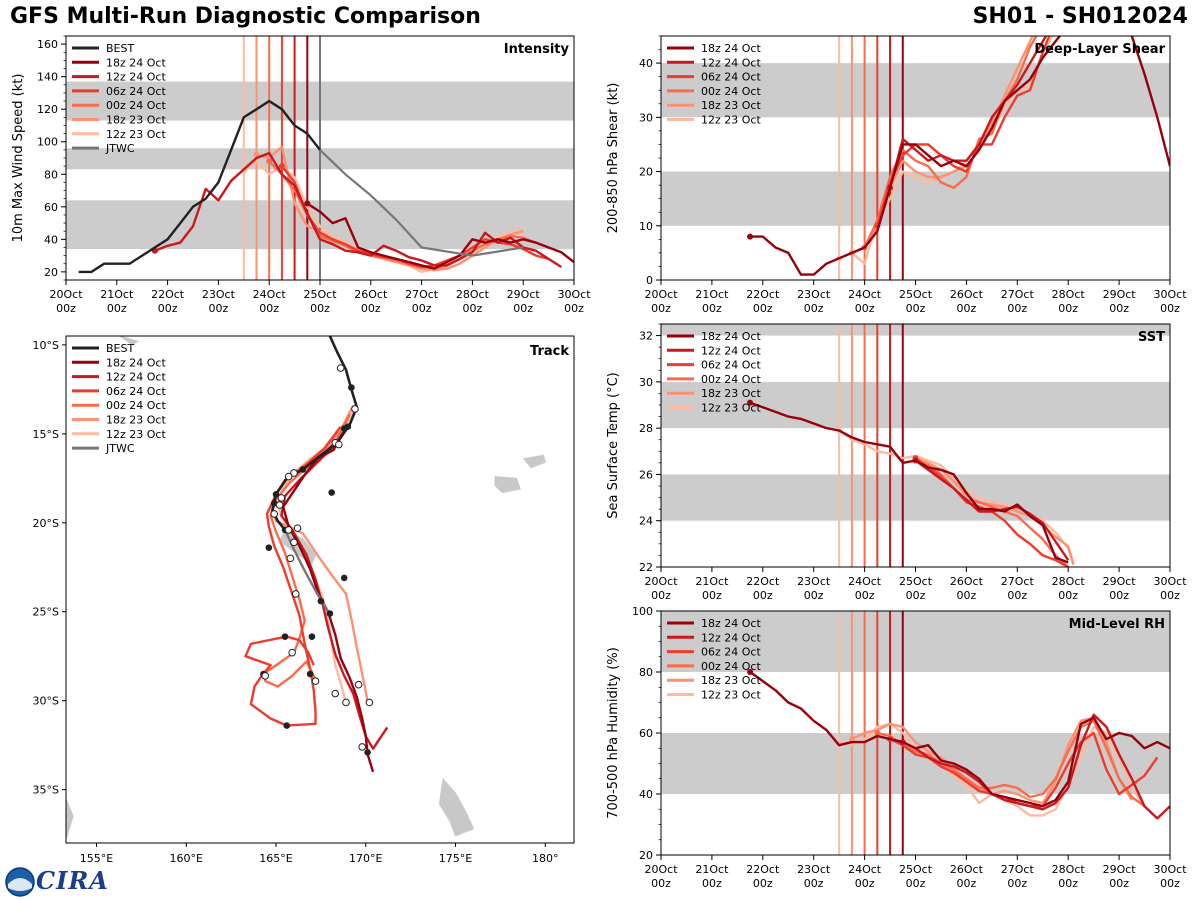 The width and height of the screenshot is (1200, 900). What do you see at coordinates (136, 362) in the screenshot?
I see `track-legend-label: 18z 24 Oct` at bounding box center [136, 362].